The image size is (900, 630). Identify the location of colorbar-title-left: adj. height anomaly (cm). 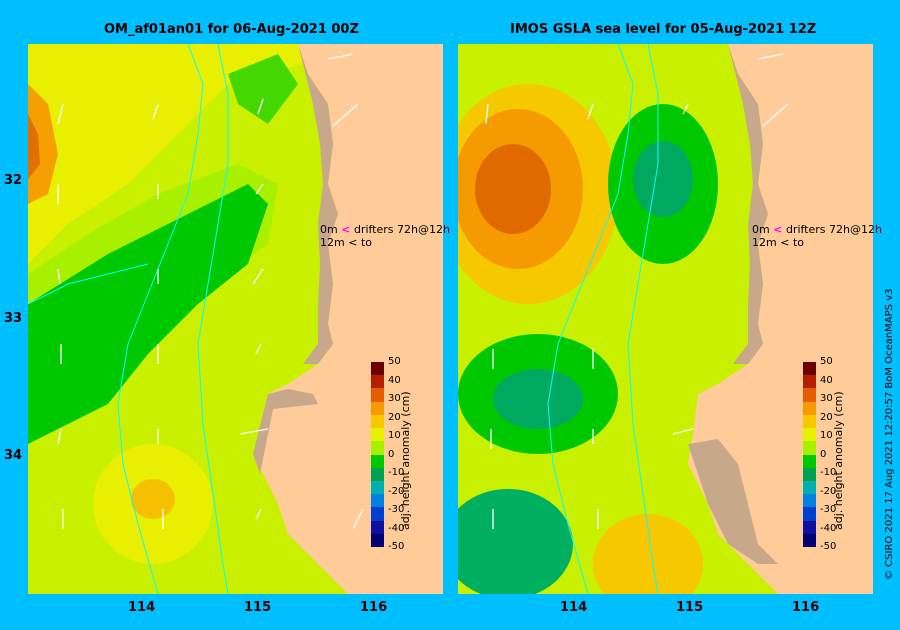
(405, 460).